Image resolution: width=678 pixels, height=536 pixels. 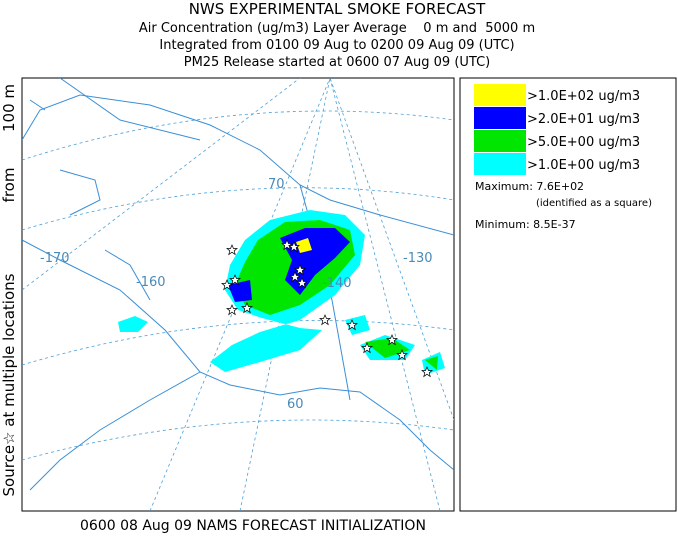 I want to click on source-markers, so click(x=327, y=308).